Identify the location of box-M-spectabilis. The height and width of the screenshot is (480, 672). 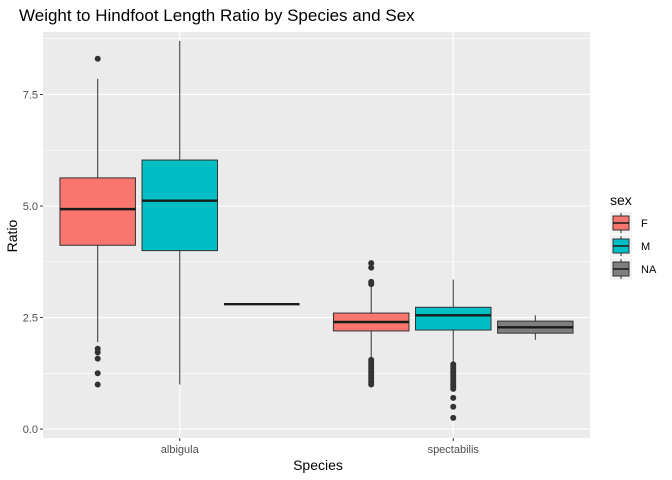
(453, 350).